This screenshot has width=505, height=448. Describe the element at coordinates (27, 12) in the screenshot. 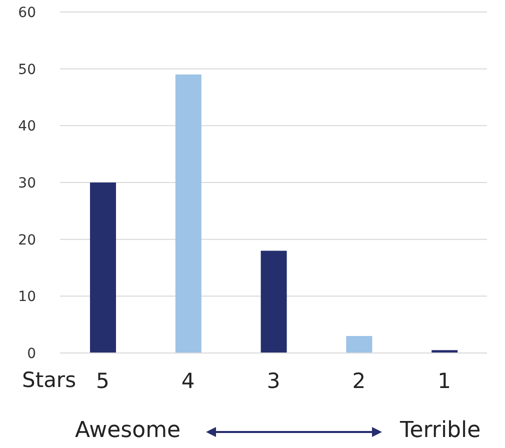

I see `y-tick-label: 60` at that location.